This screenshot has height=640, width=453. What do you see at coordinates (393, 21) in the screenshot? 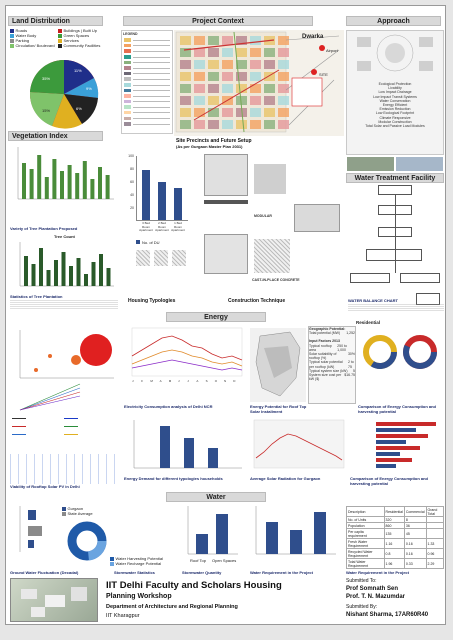
I see `approach-header: Approach` at bounding box center [393, 21].